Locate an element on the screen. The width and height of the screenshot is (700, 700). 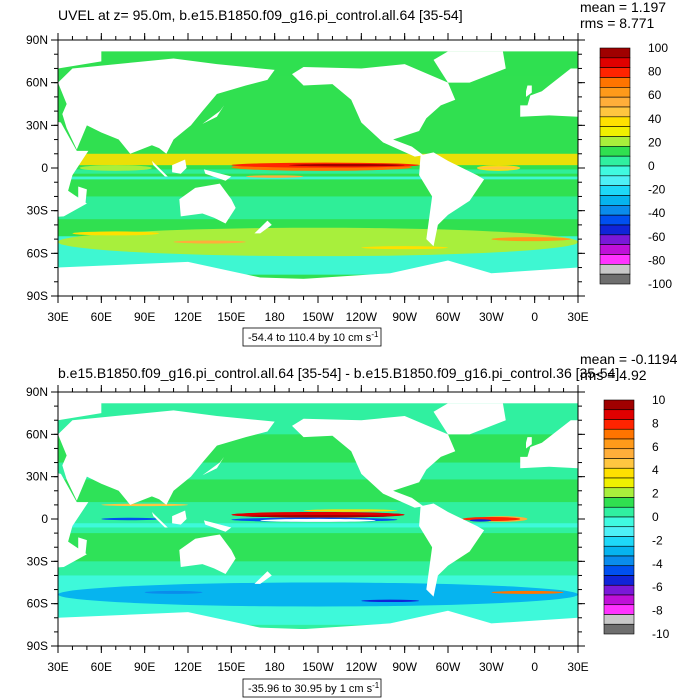
y-tick-label: 90S is located at coordinates (37, 646).